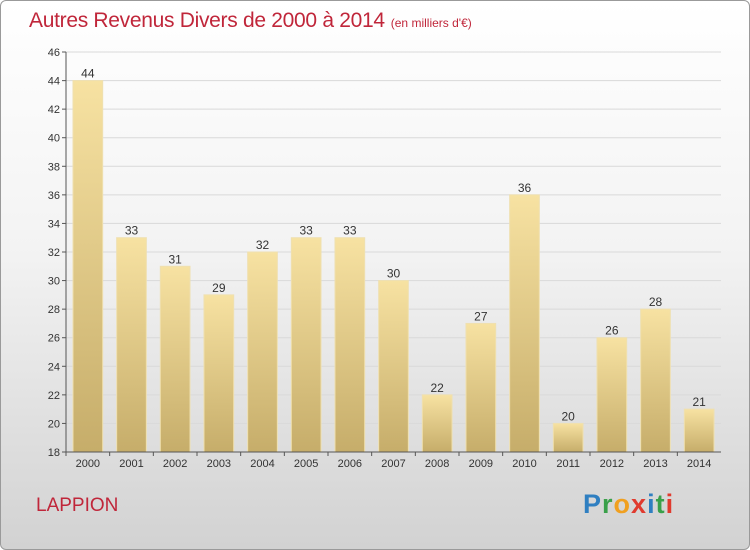  What do you see at coordinates (394, 274) in the screenshot?
I see `bar-value-label: 30` at bounding box center [394, 274].